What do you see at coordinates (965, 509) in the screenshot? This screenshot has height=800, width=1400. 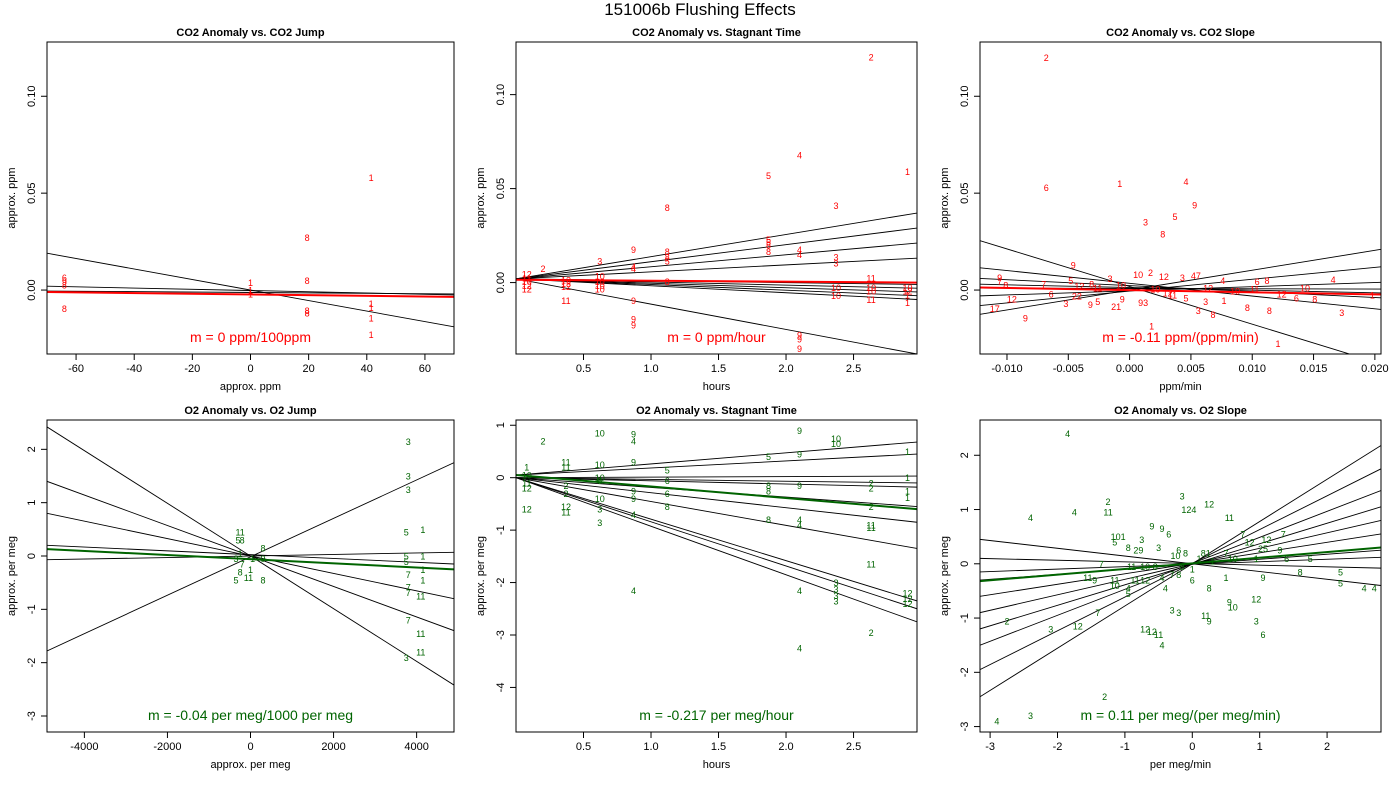 I see `y-tick-label: 1` at bounding box center [965, 509].